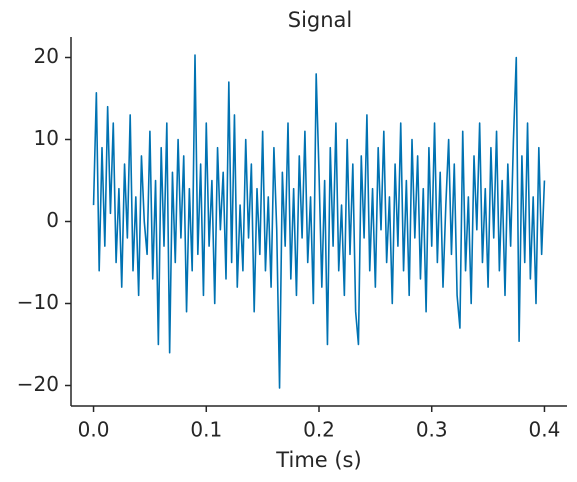 The height and width of the screenshot is (482, 577). I want to click on y-tick-label: 0, so click(52, 220).